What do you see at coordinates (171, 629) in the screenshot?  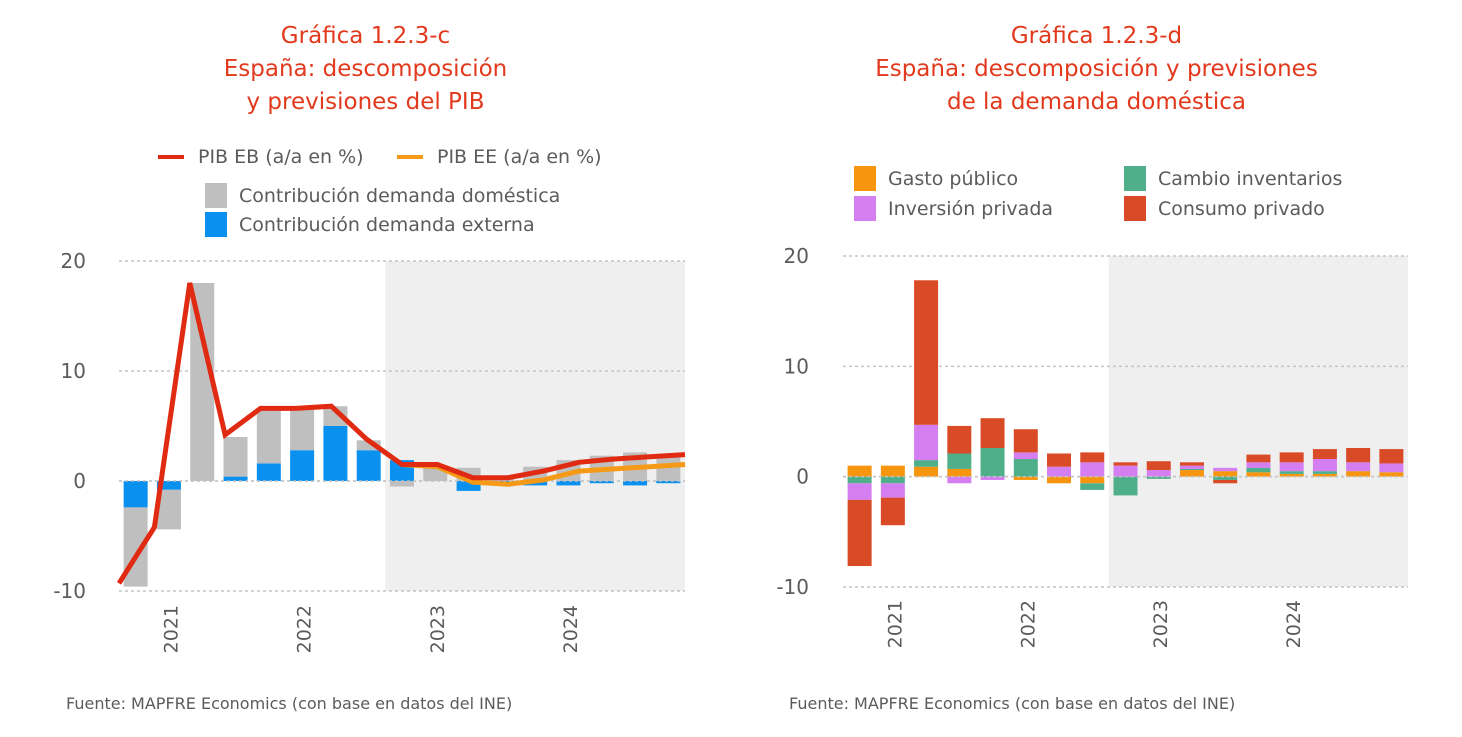 I see `x-year-label: 2021` at bounding box center [171, 629].